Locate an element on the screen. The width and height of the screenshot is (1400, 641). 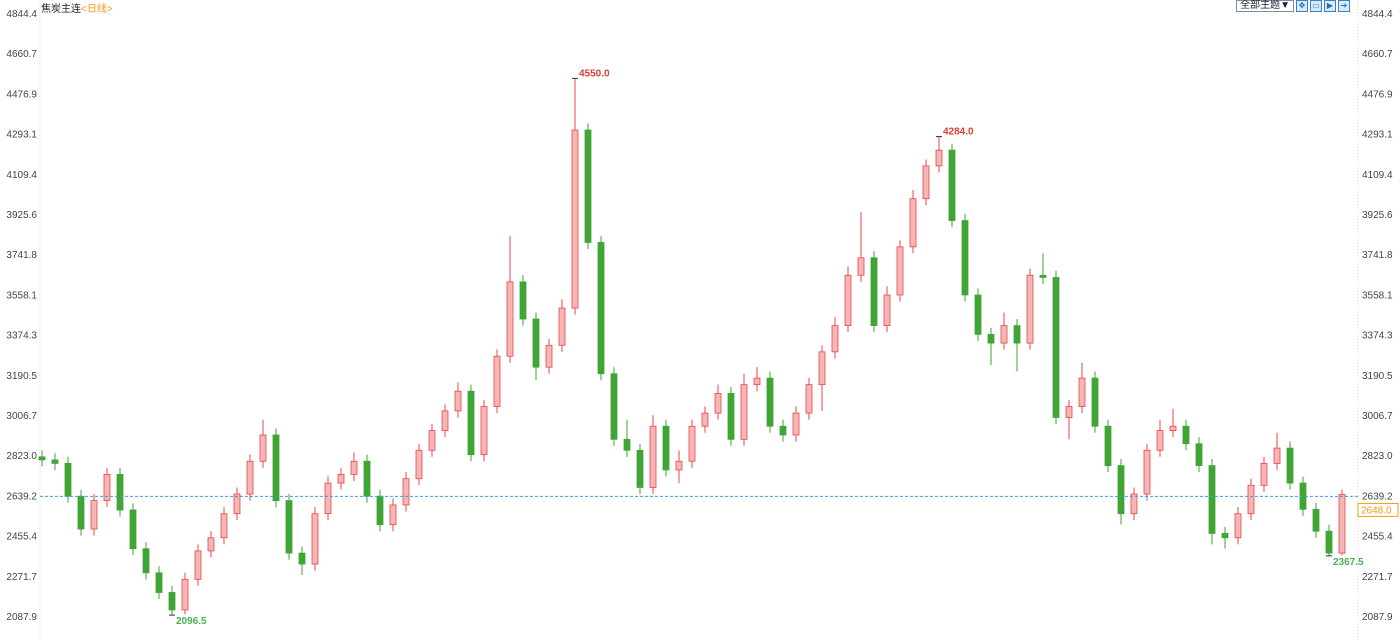
y-tick-label-left: 3374.3 is located at coordinates (21, 336).